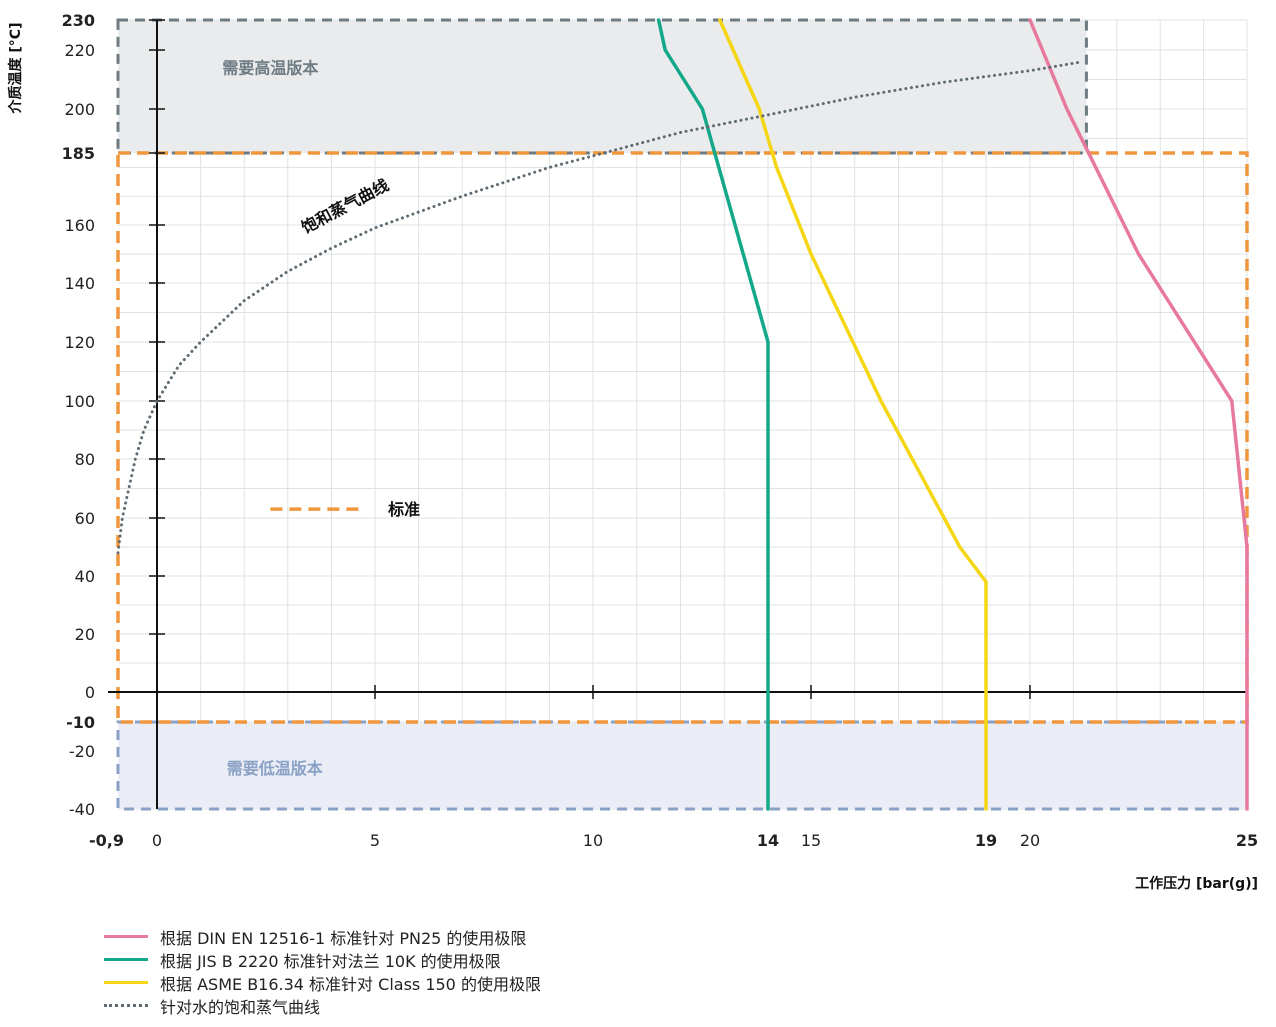 The image size is (1276, 1027). Describe the element at coordinates (768, 840) in the screenshot. I see `x-tick-label: 14` at that location.